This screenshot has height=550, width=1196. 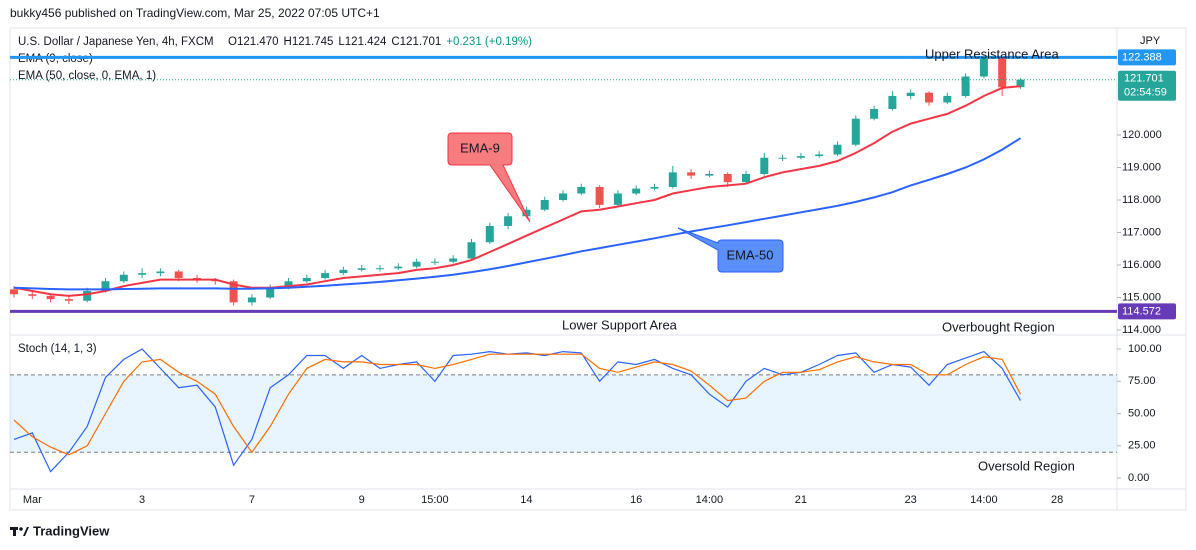 What do you see at coordinates (142, 500) in the screenshot?
I see `x-tick-label: 3` at bounding box center [142, 500].